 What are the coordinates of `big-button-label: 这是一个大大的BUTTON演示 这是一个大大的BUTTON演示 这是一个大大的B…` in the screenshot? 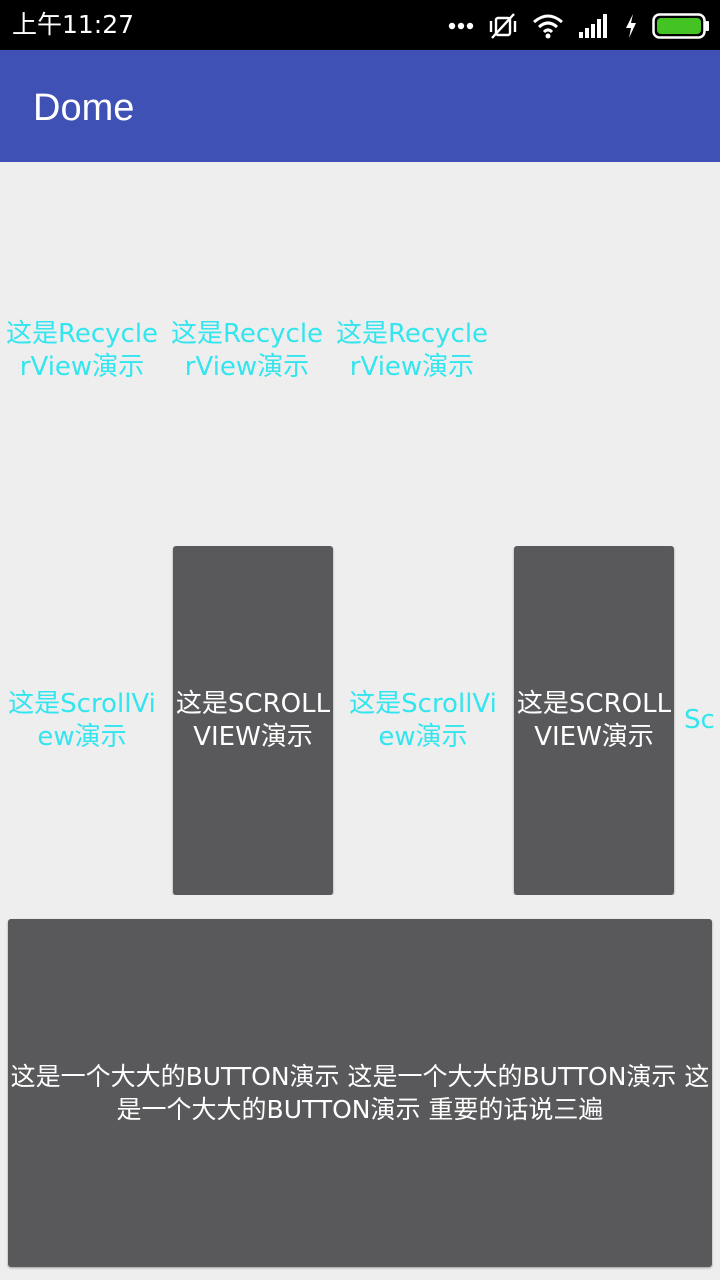 It's located at (360, 1093).